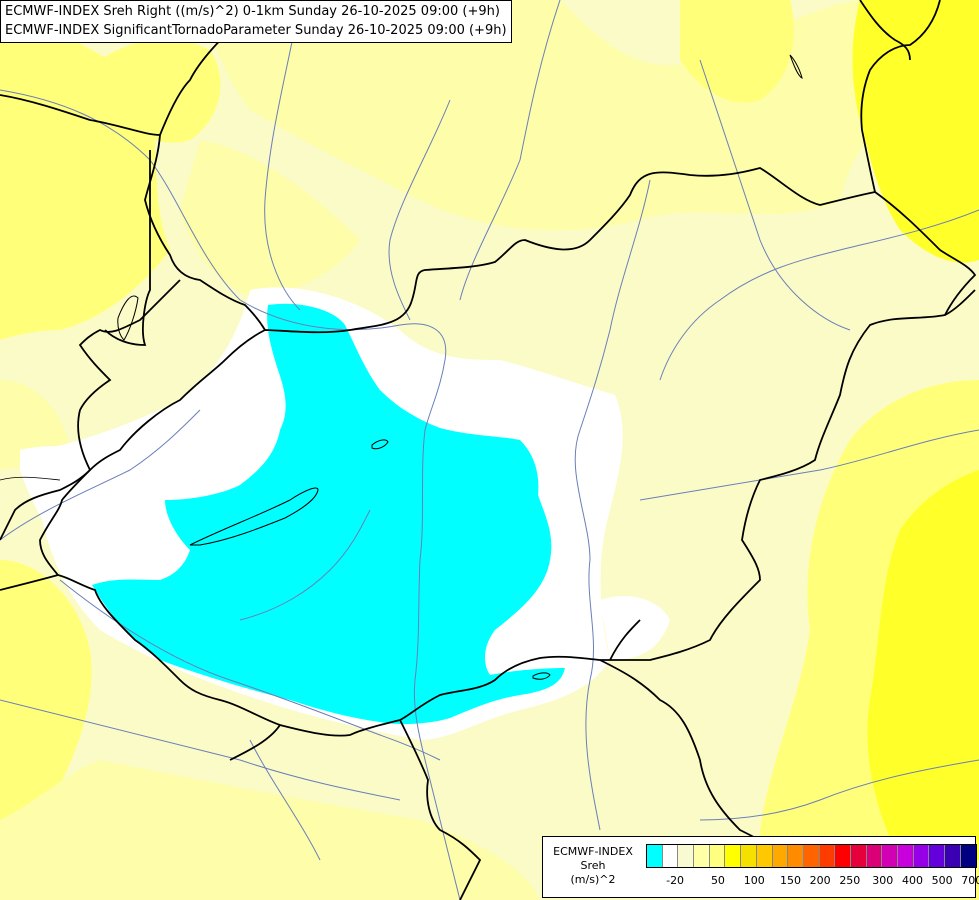 This screenshot has height=900, width=979. Describe the element at coordinates (625, 640) in the screenshot. I see `border-tisza-south` at that location.